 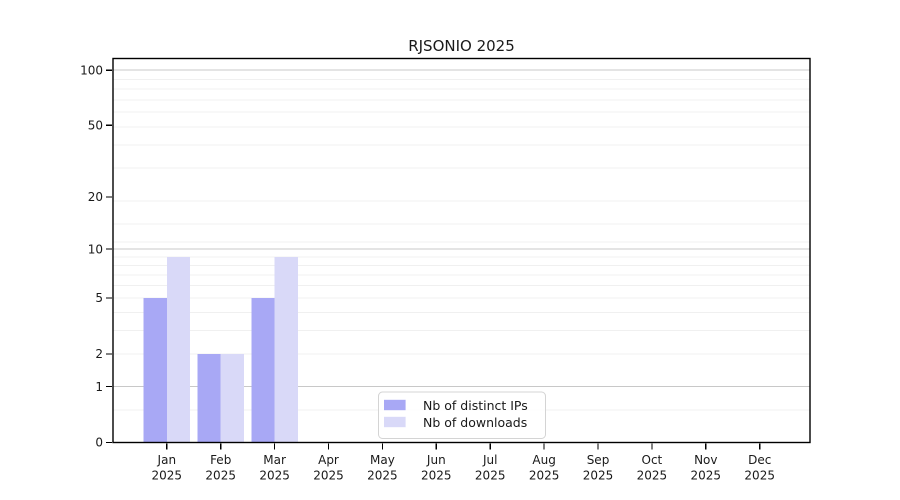 What do you see at coordinates (220, 349) in the screenshot?
I see `bar-layer` at bounding box center [220, 349].